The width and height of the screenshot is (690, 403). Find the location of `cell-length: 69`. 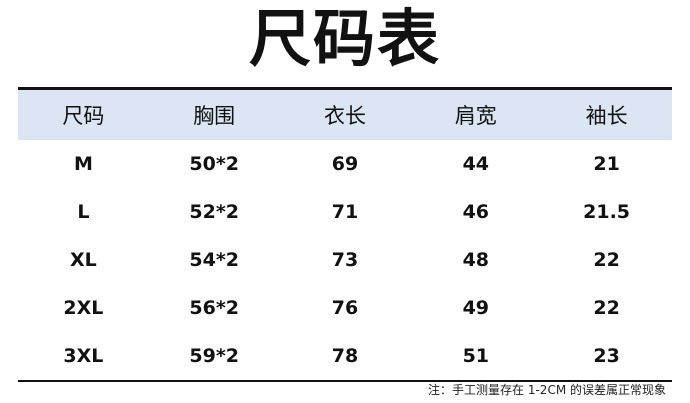

cell-length: 69 is located at coordinates (345, 164).